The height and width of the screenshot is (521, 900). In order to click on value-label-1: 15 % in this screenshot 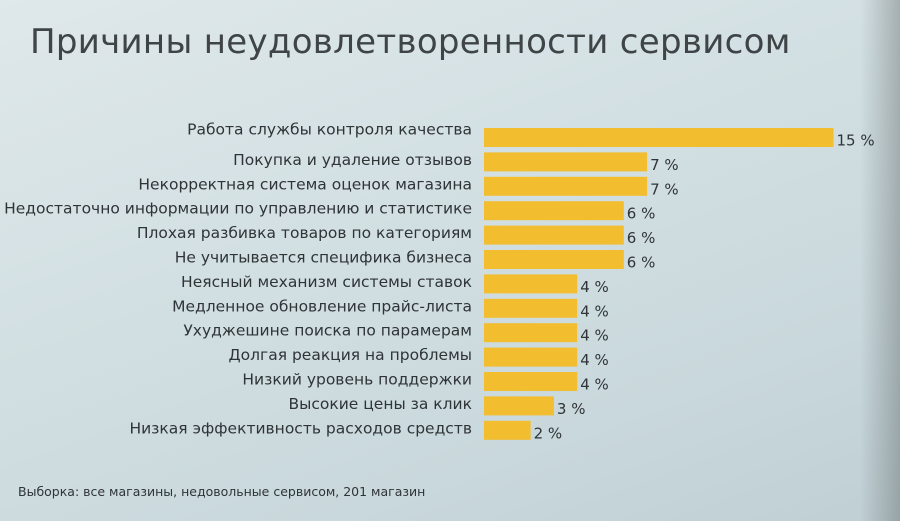, I will do `click(856, 141)`.